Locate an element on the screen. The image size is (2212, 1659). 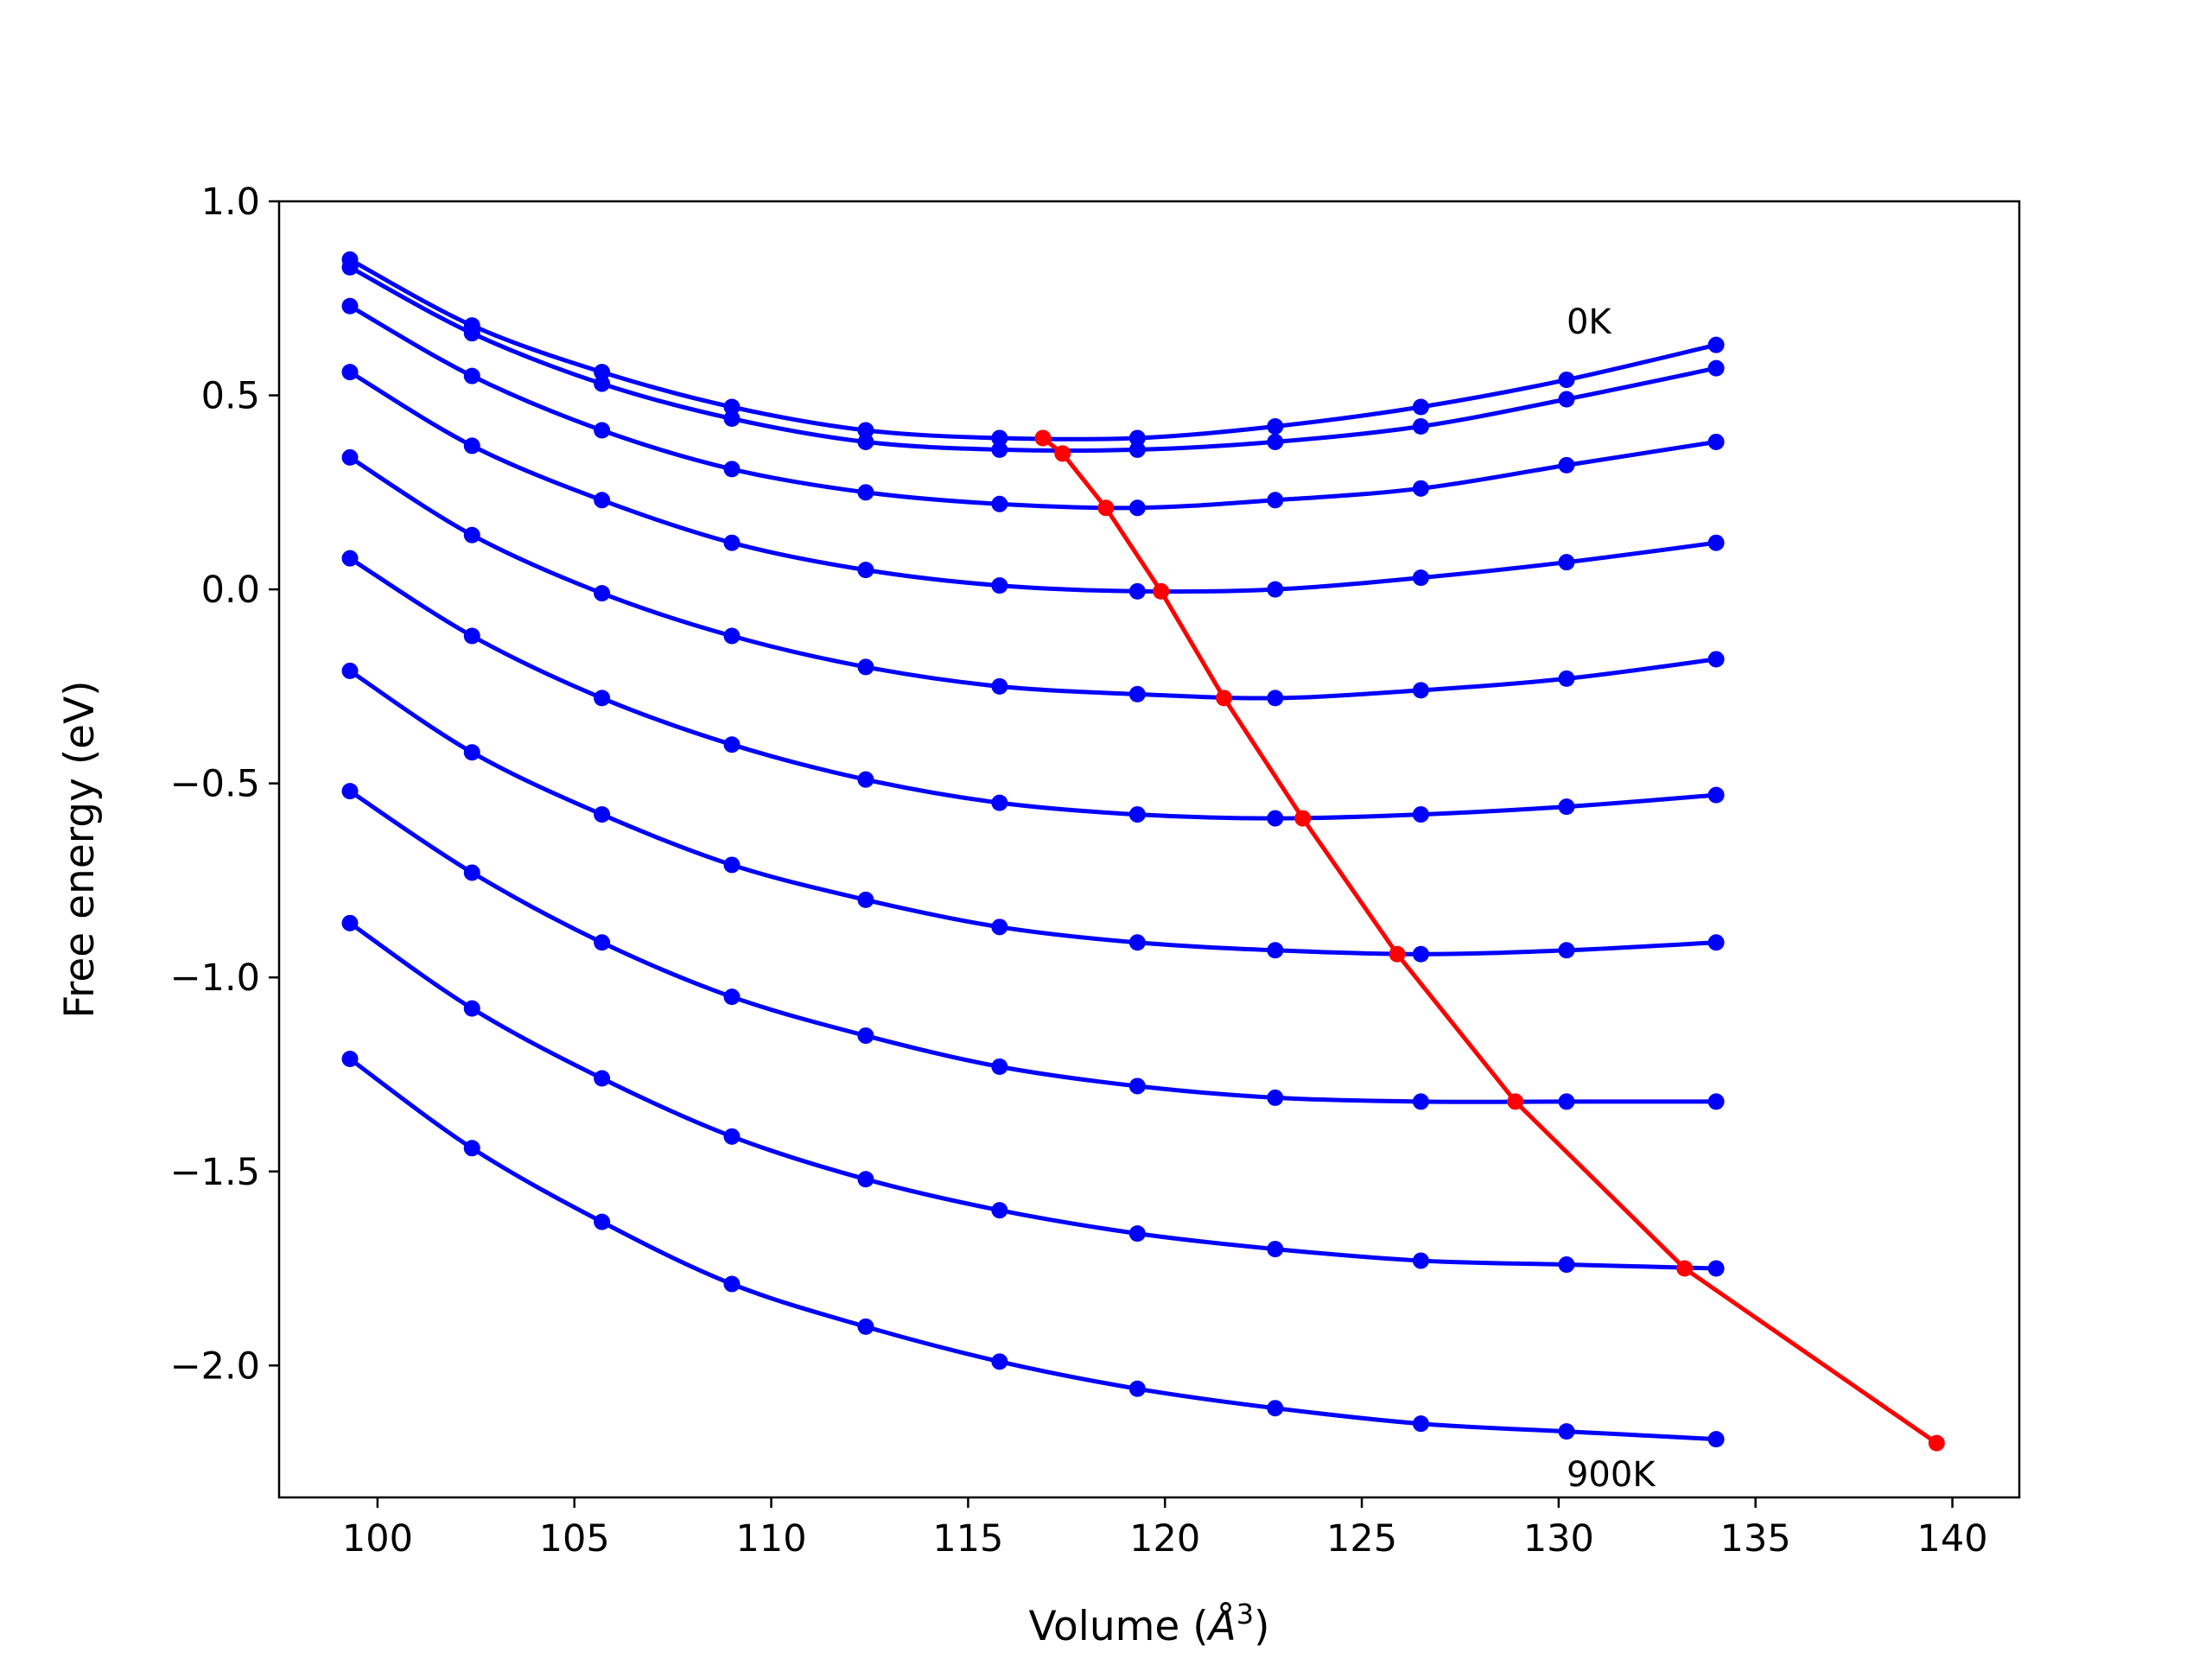
y-tick-label: 0.5 is located at coordinates (231, 396).